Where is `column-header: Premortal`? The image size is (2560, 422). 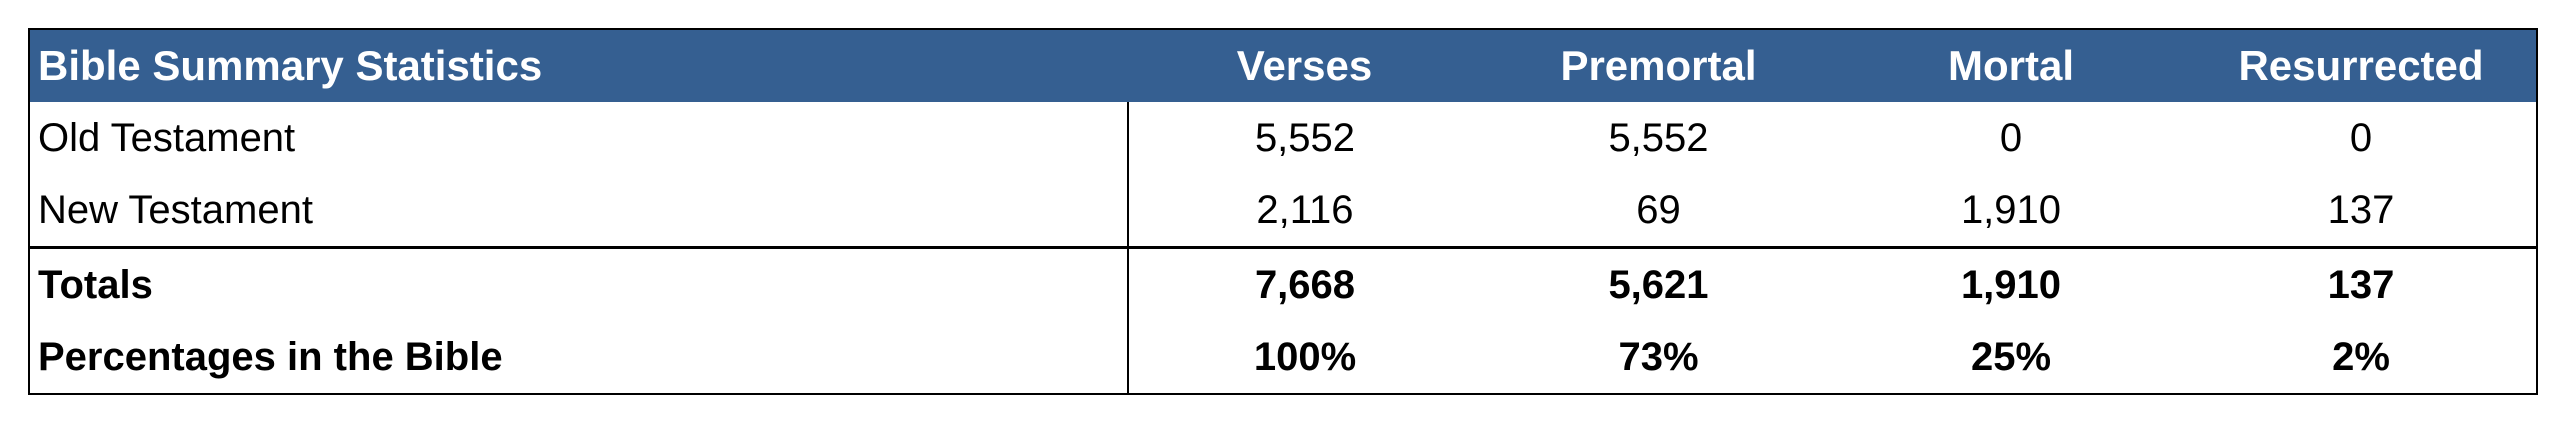
column-header: Premortal is located at coordinates (1658, 65).